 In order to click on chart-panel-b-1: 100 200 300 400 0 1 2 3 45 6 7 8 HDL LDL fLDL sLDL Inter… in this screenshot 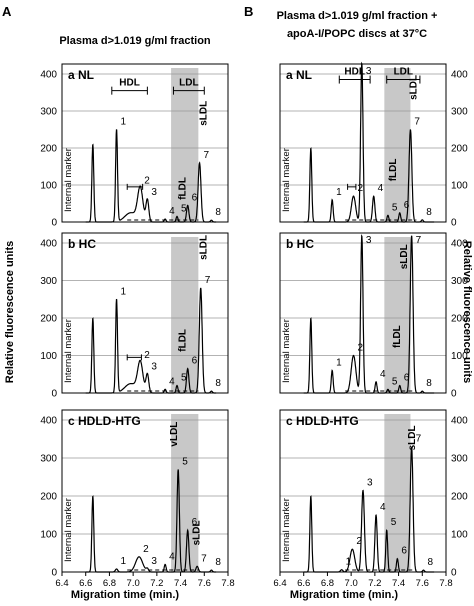, I will do `click(373, 145)`.